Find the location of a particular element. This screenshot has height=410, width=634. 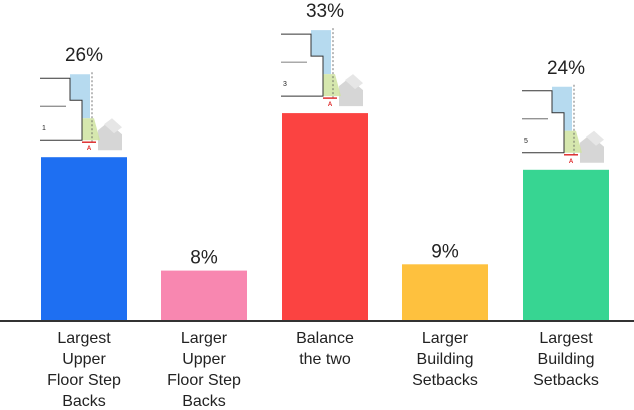

value-label: 9% is located at coordinates (445, 251).